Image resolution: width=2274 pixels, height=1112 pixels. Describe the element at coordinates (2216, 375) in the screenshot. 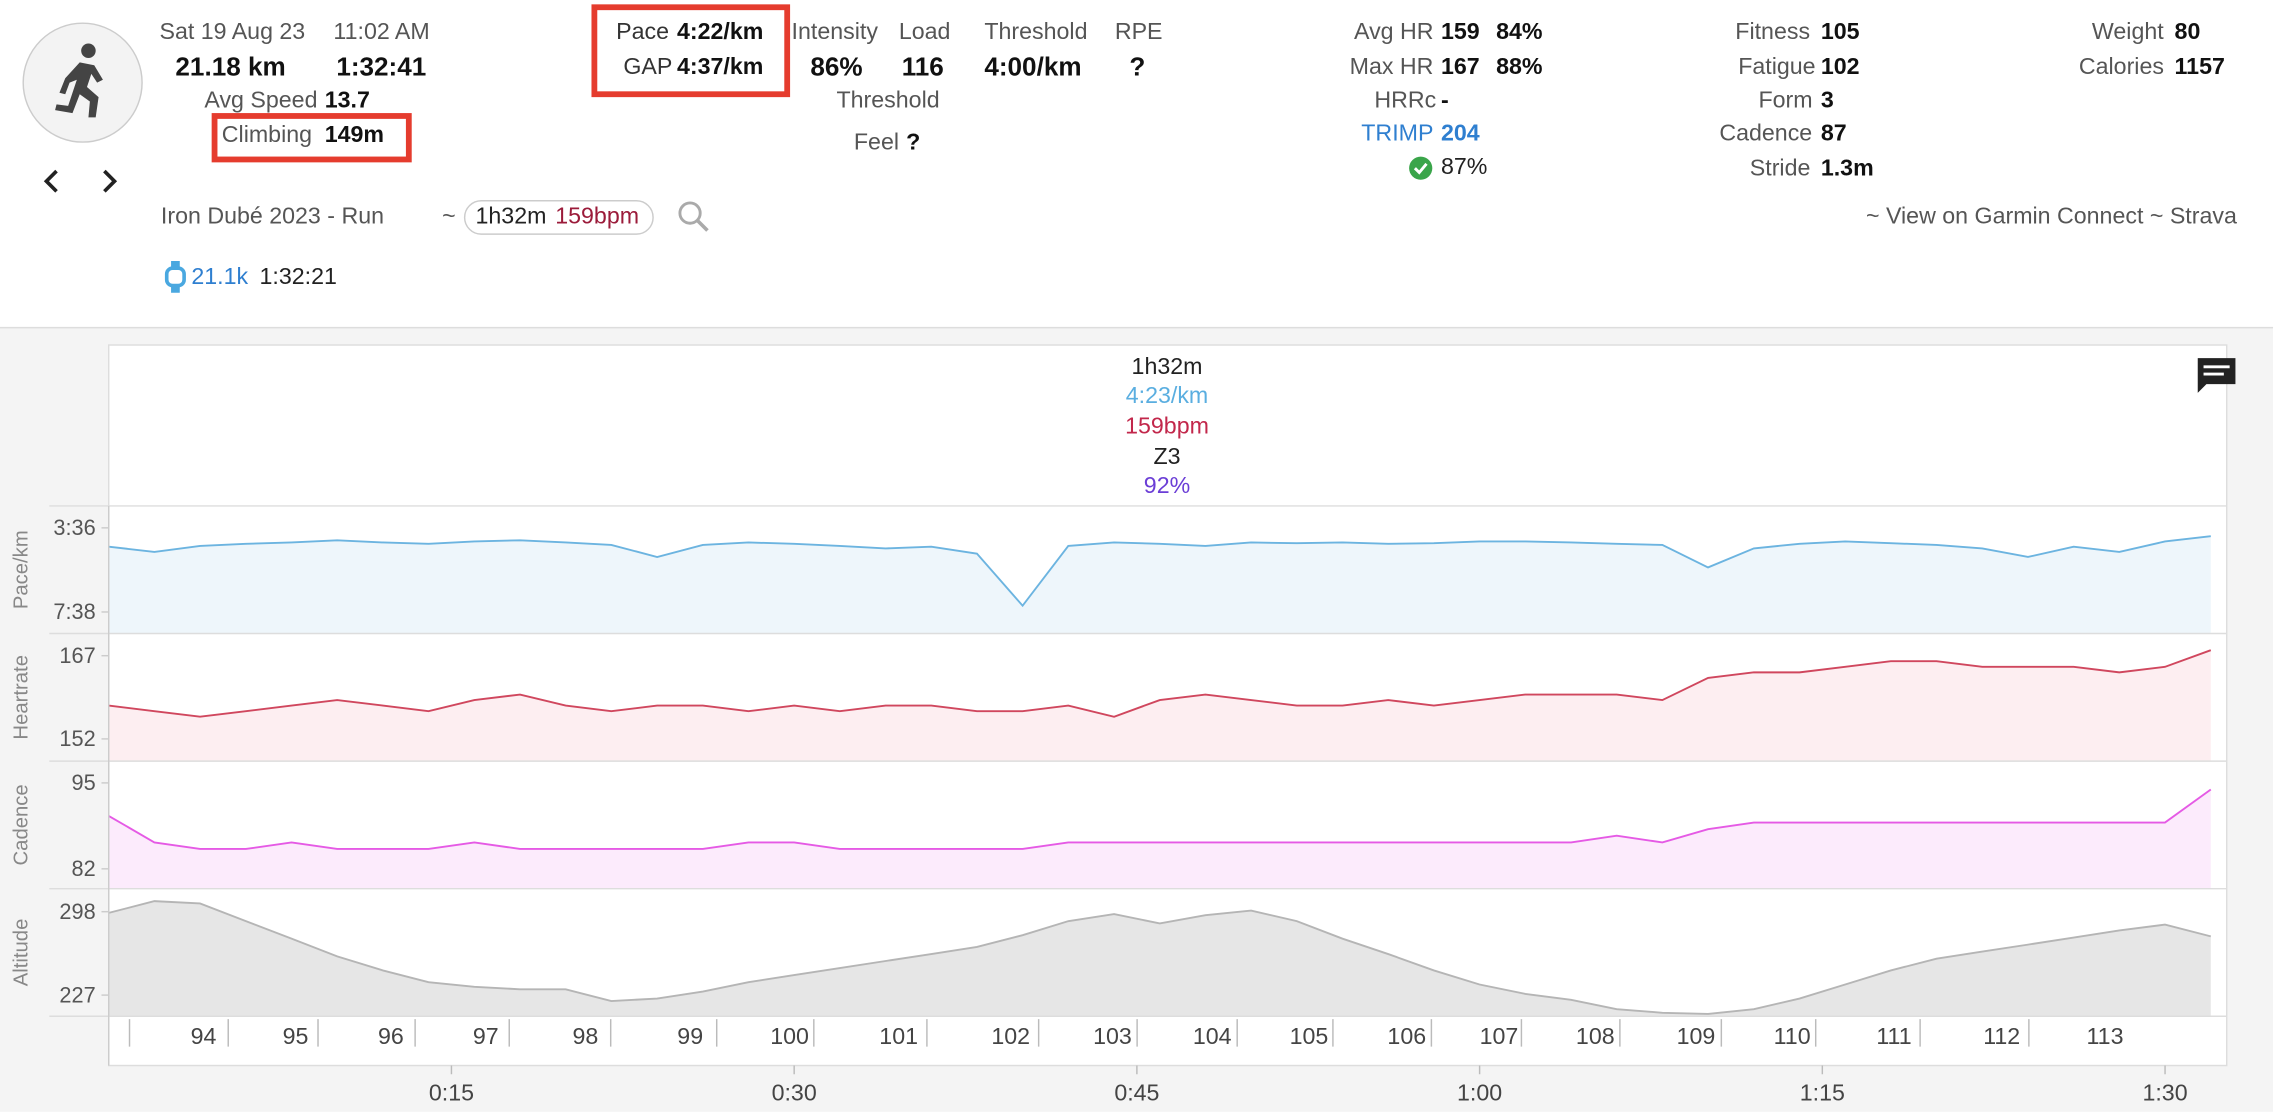

I see `comment-icon` at that location.